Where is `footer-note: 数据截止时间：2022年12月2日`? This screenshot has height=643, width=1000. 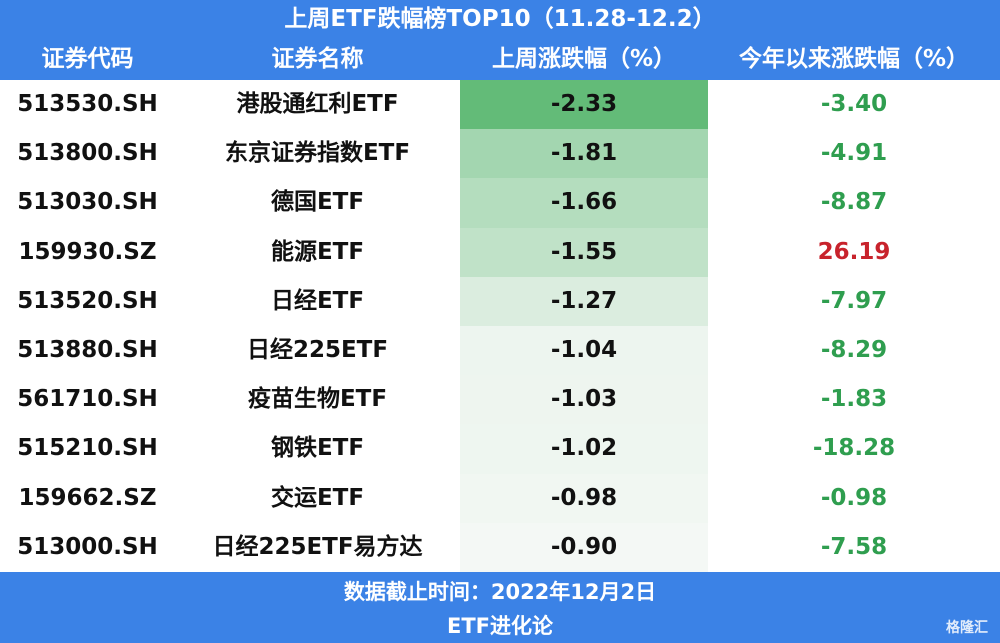
footer-note: 数据截止时间：2022年12月2日 is located at coordinates (500, 592).